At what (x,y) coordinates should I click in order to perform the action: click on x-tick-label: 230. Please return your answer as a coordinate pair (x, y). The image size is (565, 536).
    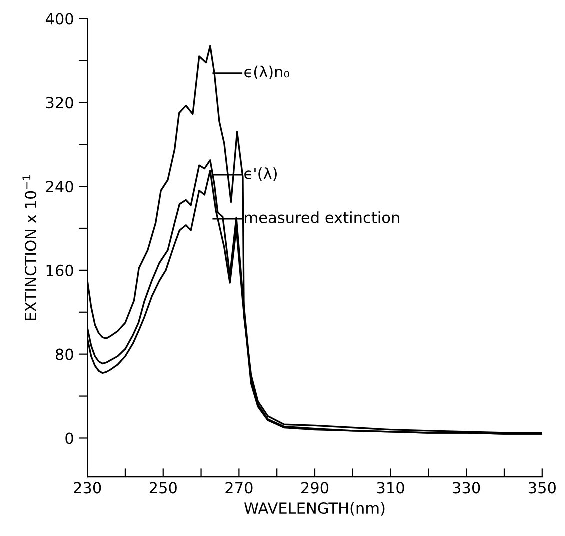
    Looking at the image, I should click on (88, 488).